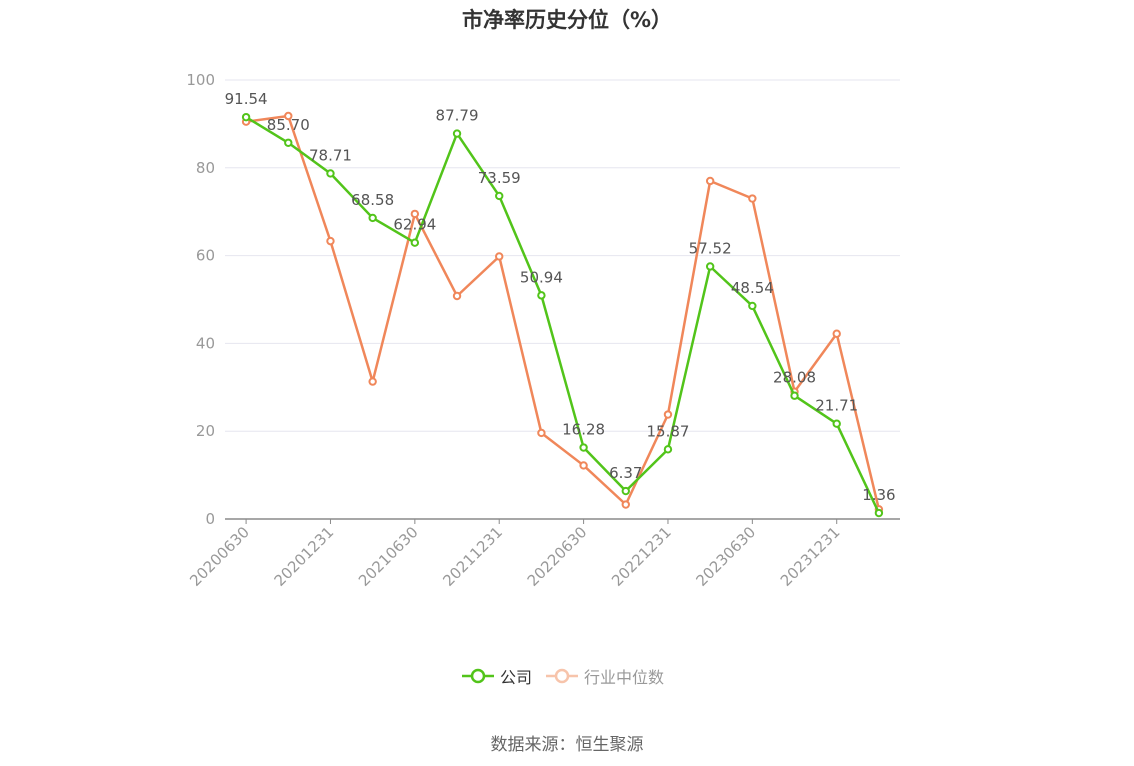  Describe the element at coordinates (667, 431) in the screenshot. I see `data-label-company: 15.87` at that location.